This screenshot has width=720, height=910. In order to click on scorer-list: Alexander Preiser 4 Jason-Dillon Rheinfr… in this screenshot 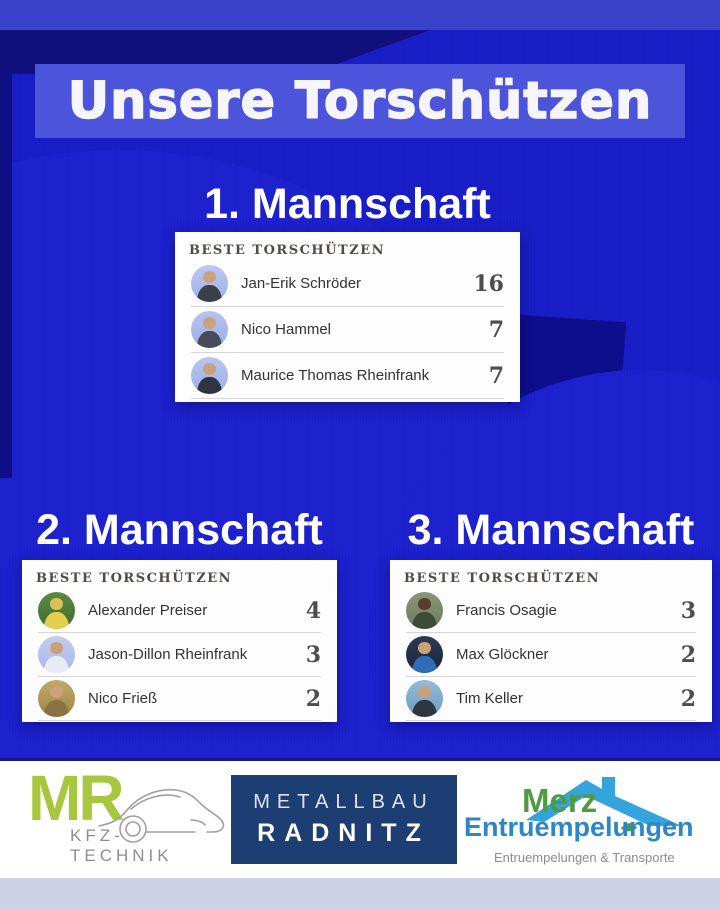, I will do `click(179, 655)`.